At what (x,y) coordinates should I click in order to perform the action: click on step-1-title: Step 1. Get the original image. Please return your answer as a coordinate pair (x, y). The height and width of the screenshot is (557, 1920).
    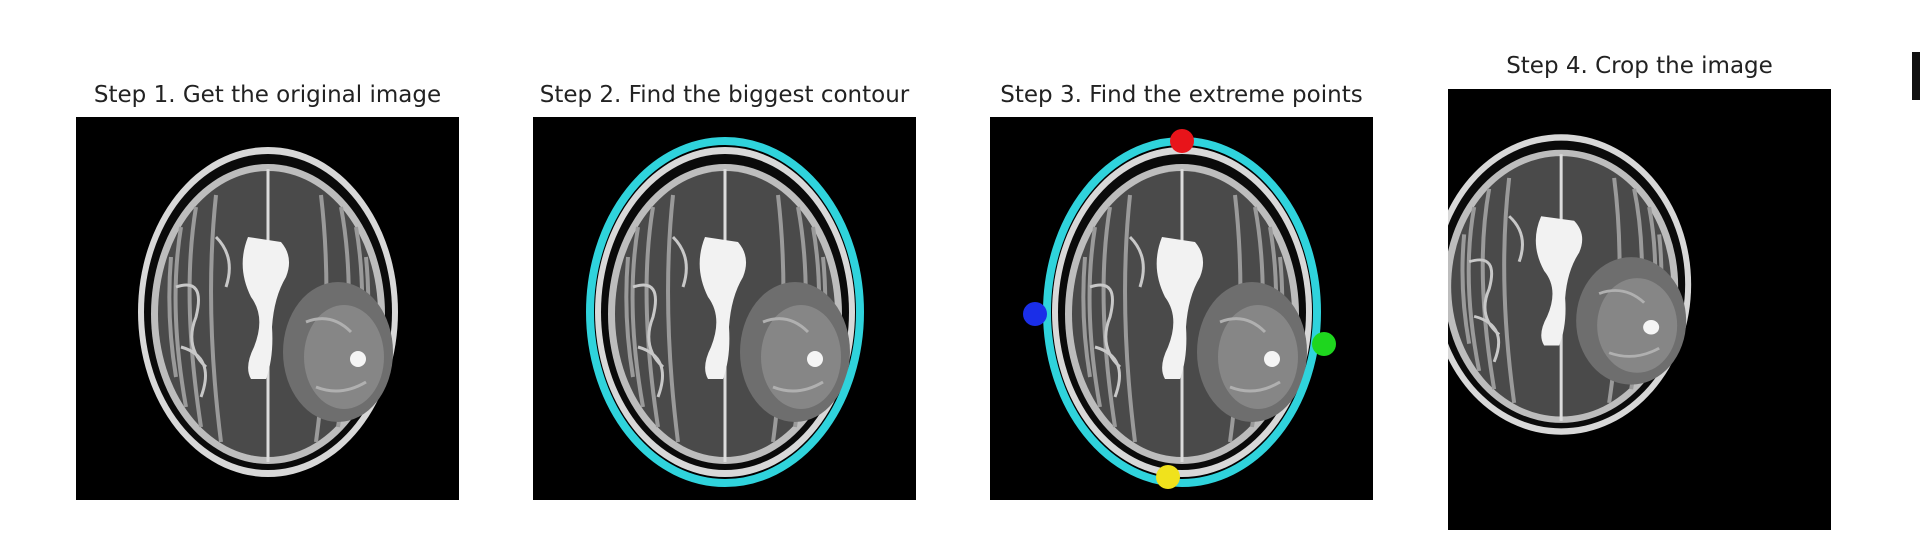
    Looking at the image, I should click on (267, 95).